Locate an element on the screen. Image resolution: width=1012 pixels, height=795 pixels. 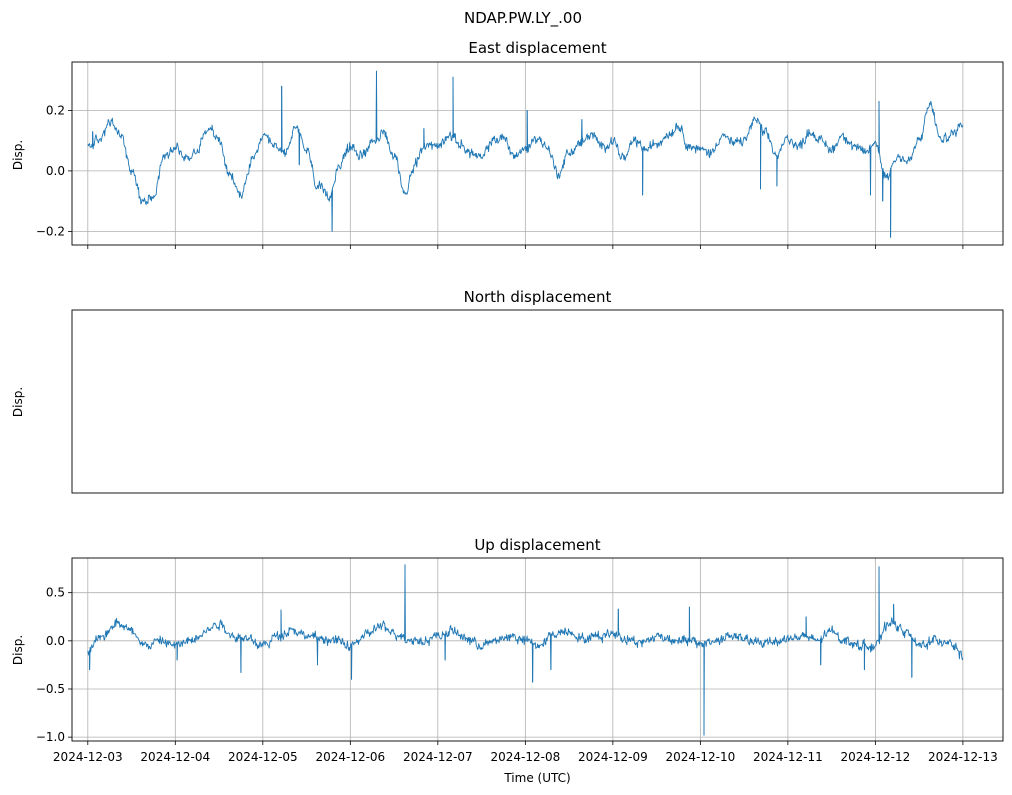
panel-title: Up displacement is located at coordinates (537, 545).